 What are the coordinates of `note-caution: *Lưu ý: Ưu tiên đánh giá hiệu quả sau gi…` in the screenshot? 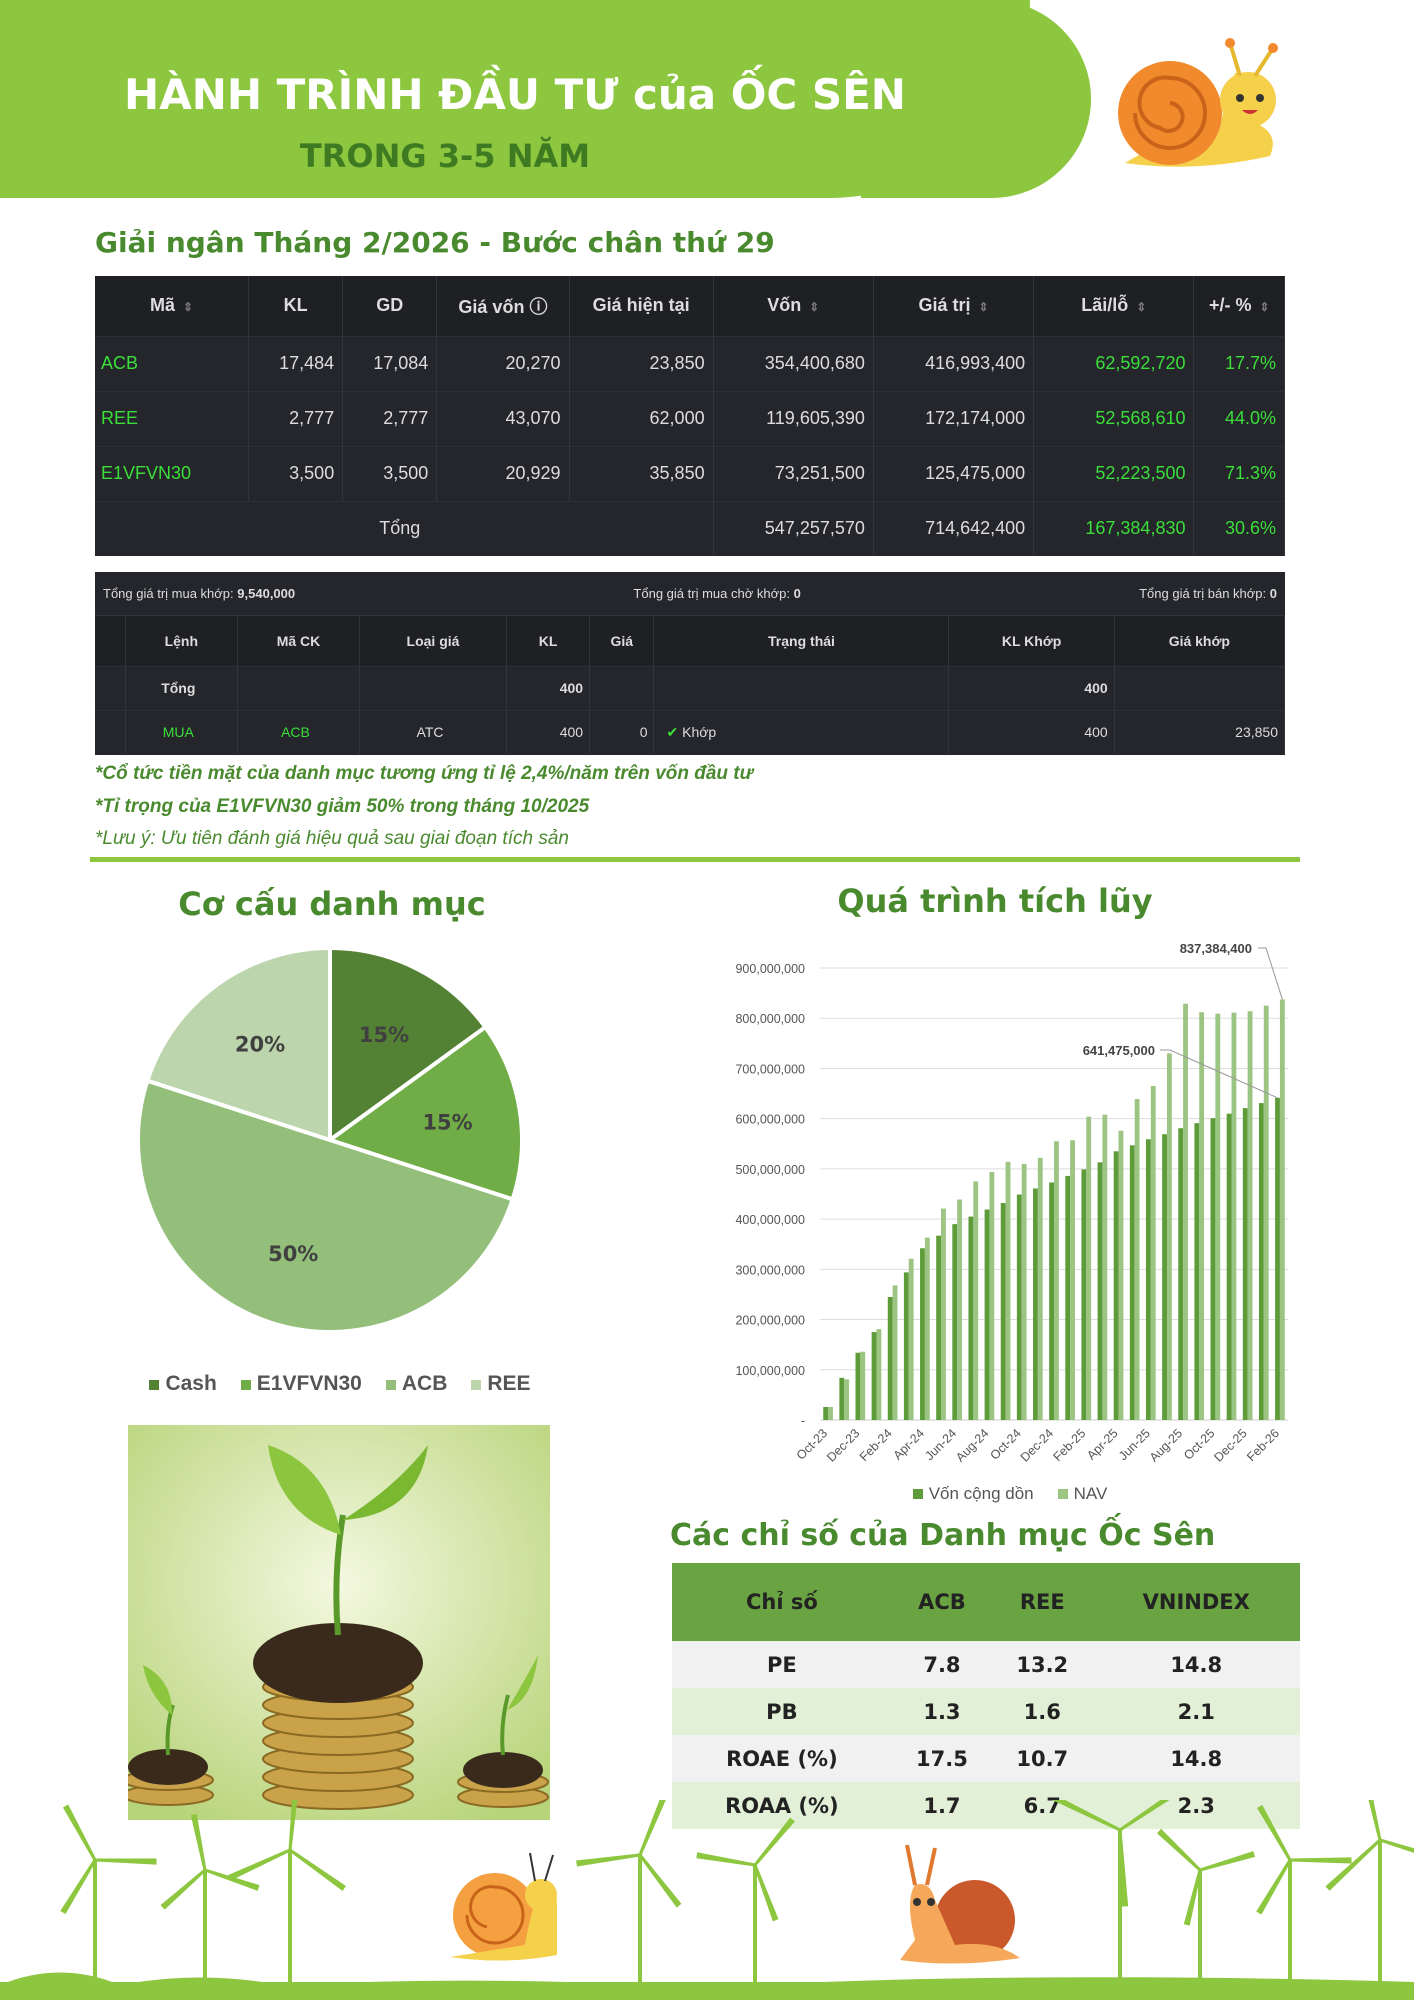 It's located at (332, 838).